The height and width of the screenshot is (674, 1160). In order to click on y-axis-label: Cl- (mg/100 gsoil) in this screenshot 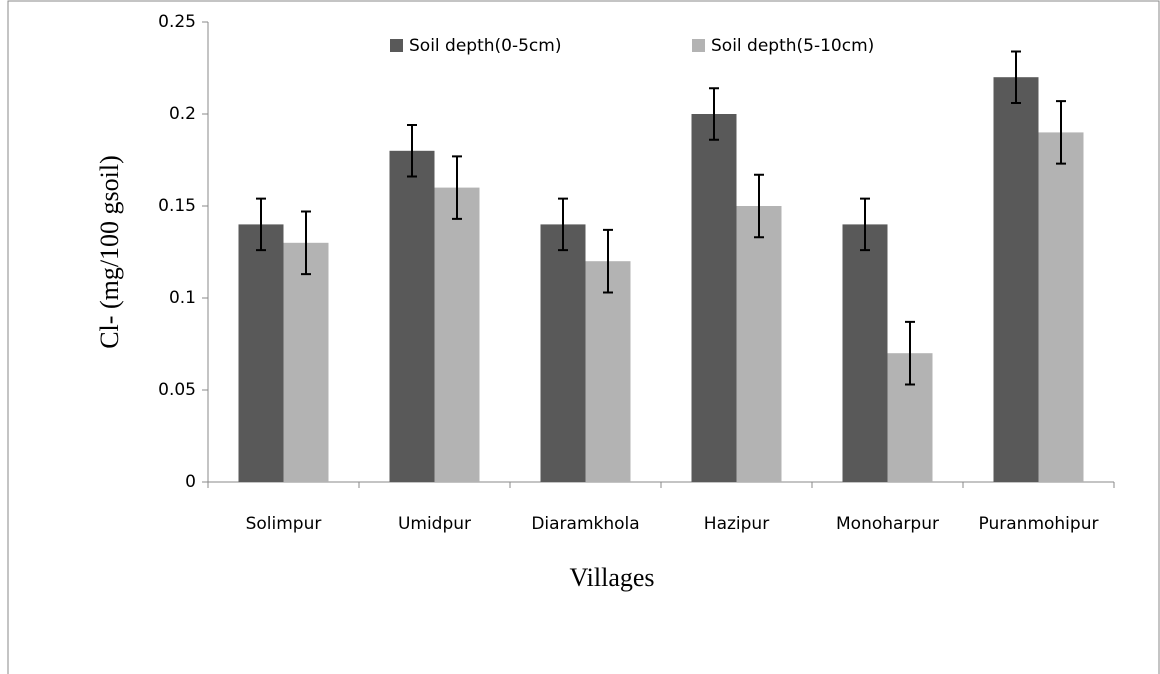, I will do `click(109, 252)`.